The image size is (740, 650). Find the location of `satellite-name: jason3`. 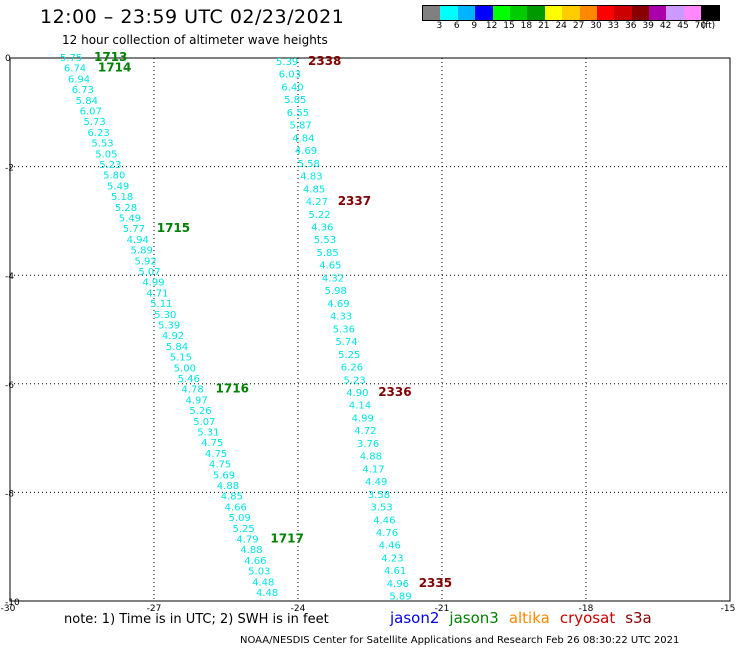

satellite-name: jason3 is located at coordinates (474, 618).